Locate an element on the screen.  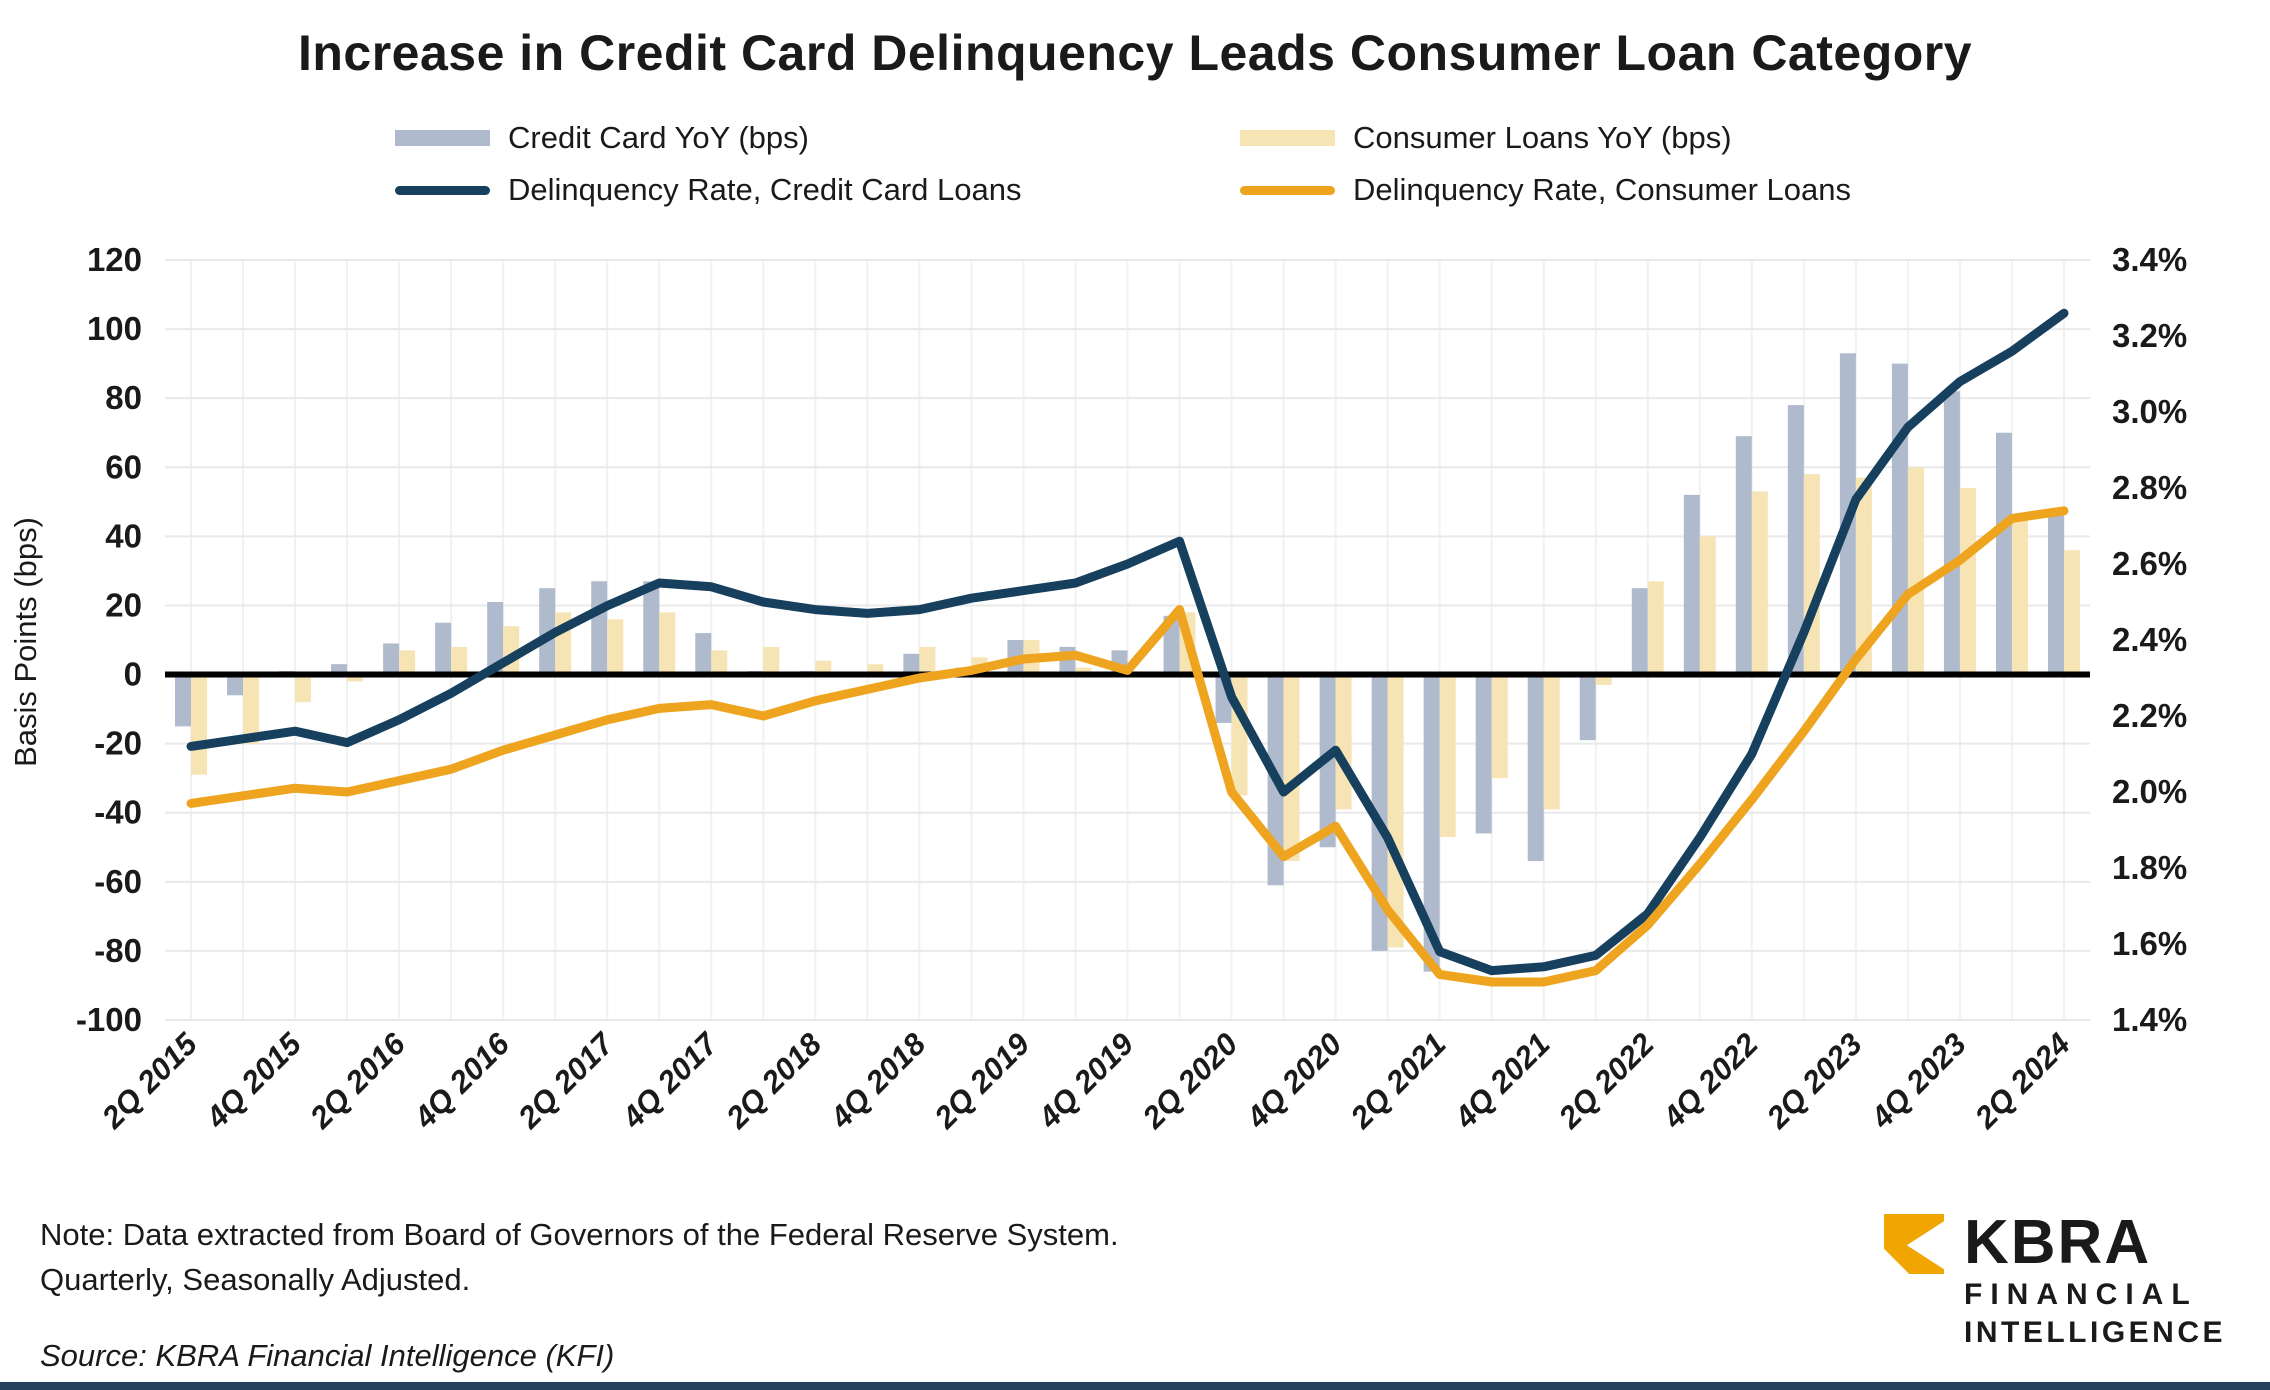
y-right-tick-label: 1.4% is located at coordinates (2149, 1019).